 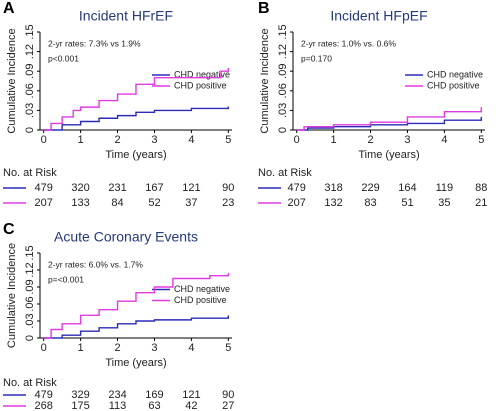 I want to click on annotation: 2-yr rates: 6.0% vs. 1.7%, so click(x=95, y=264).